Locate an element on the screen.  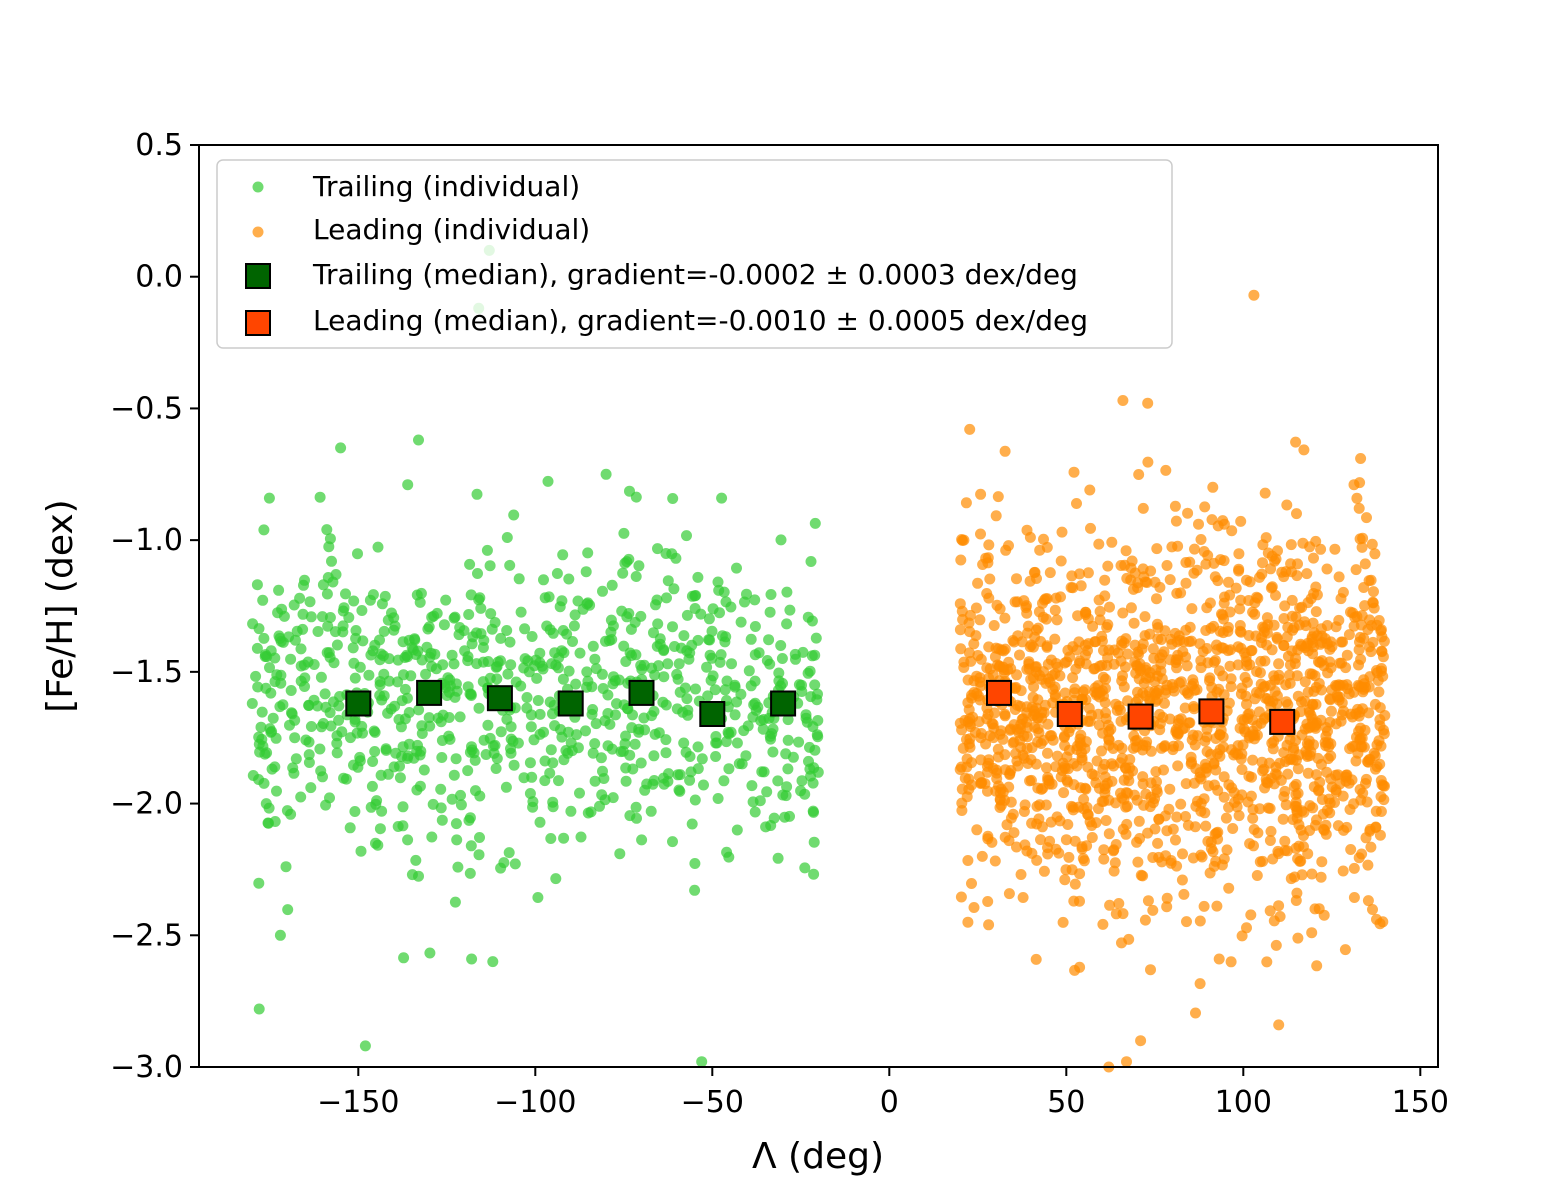
x-axis-label: Λ (deg) is located at coordinates (818, 1156).